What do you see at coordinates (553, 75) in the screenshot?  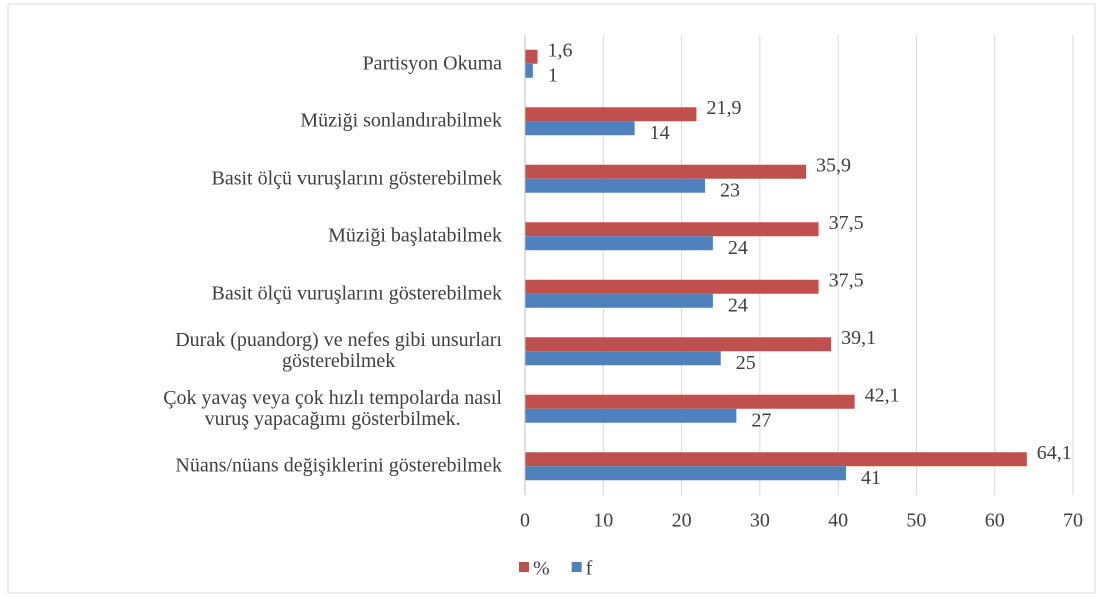 I see `data-label: 1` at bounding box center [553, 75].